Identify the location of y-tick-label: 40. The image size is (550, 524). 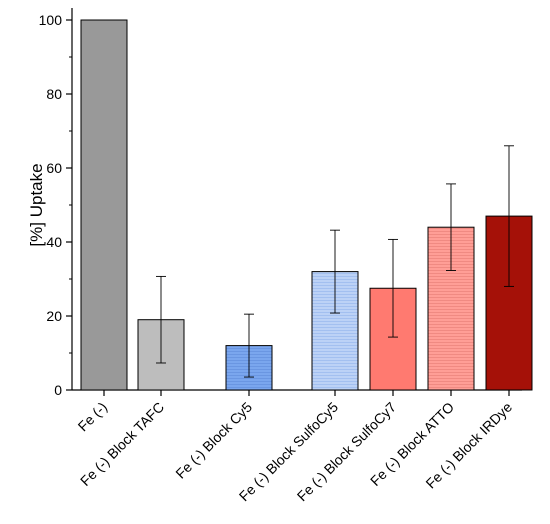
(54, 242).